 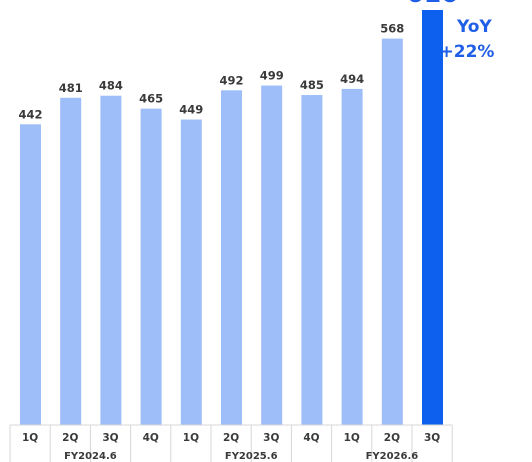 What do you see at coordinates (392, 456) in the screenshot?
I see `group-label: FY2026.6` at bounding box center [392, 456].